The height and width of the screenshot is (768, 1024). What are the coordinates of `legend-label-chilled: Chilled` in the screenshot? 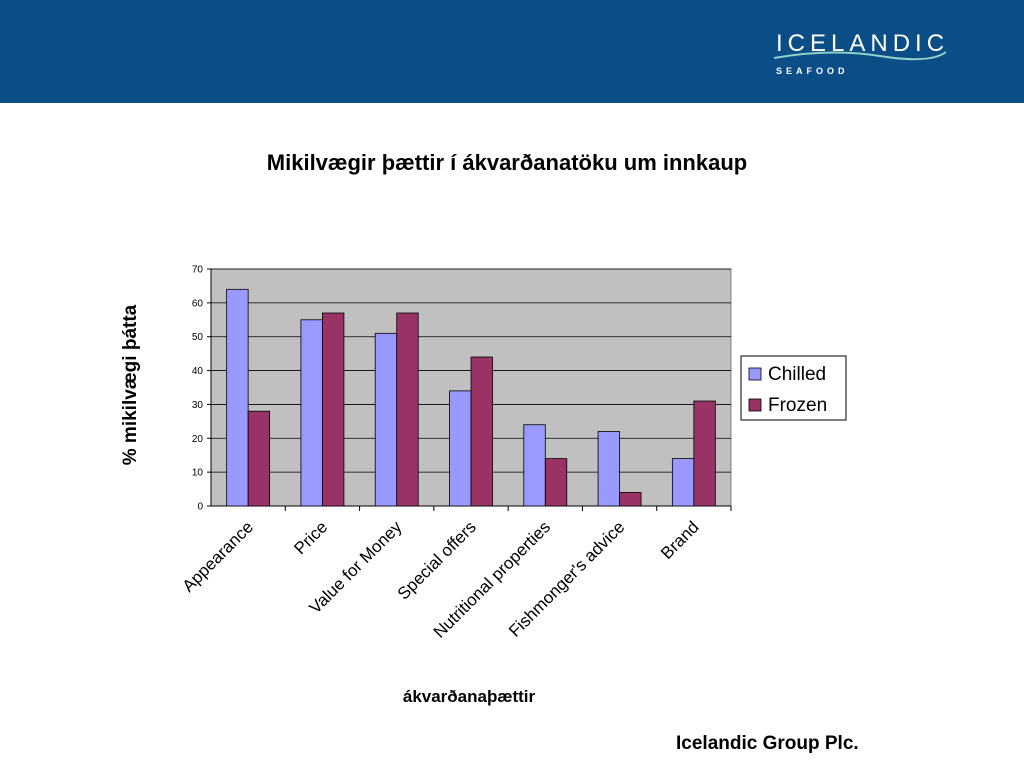 It's located at (797, 374).